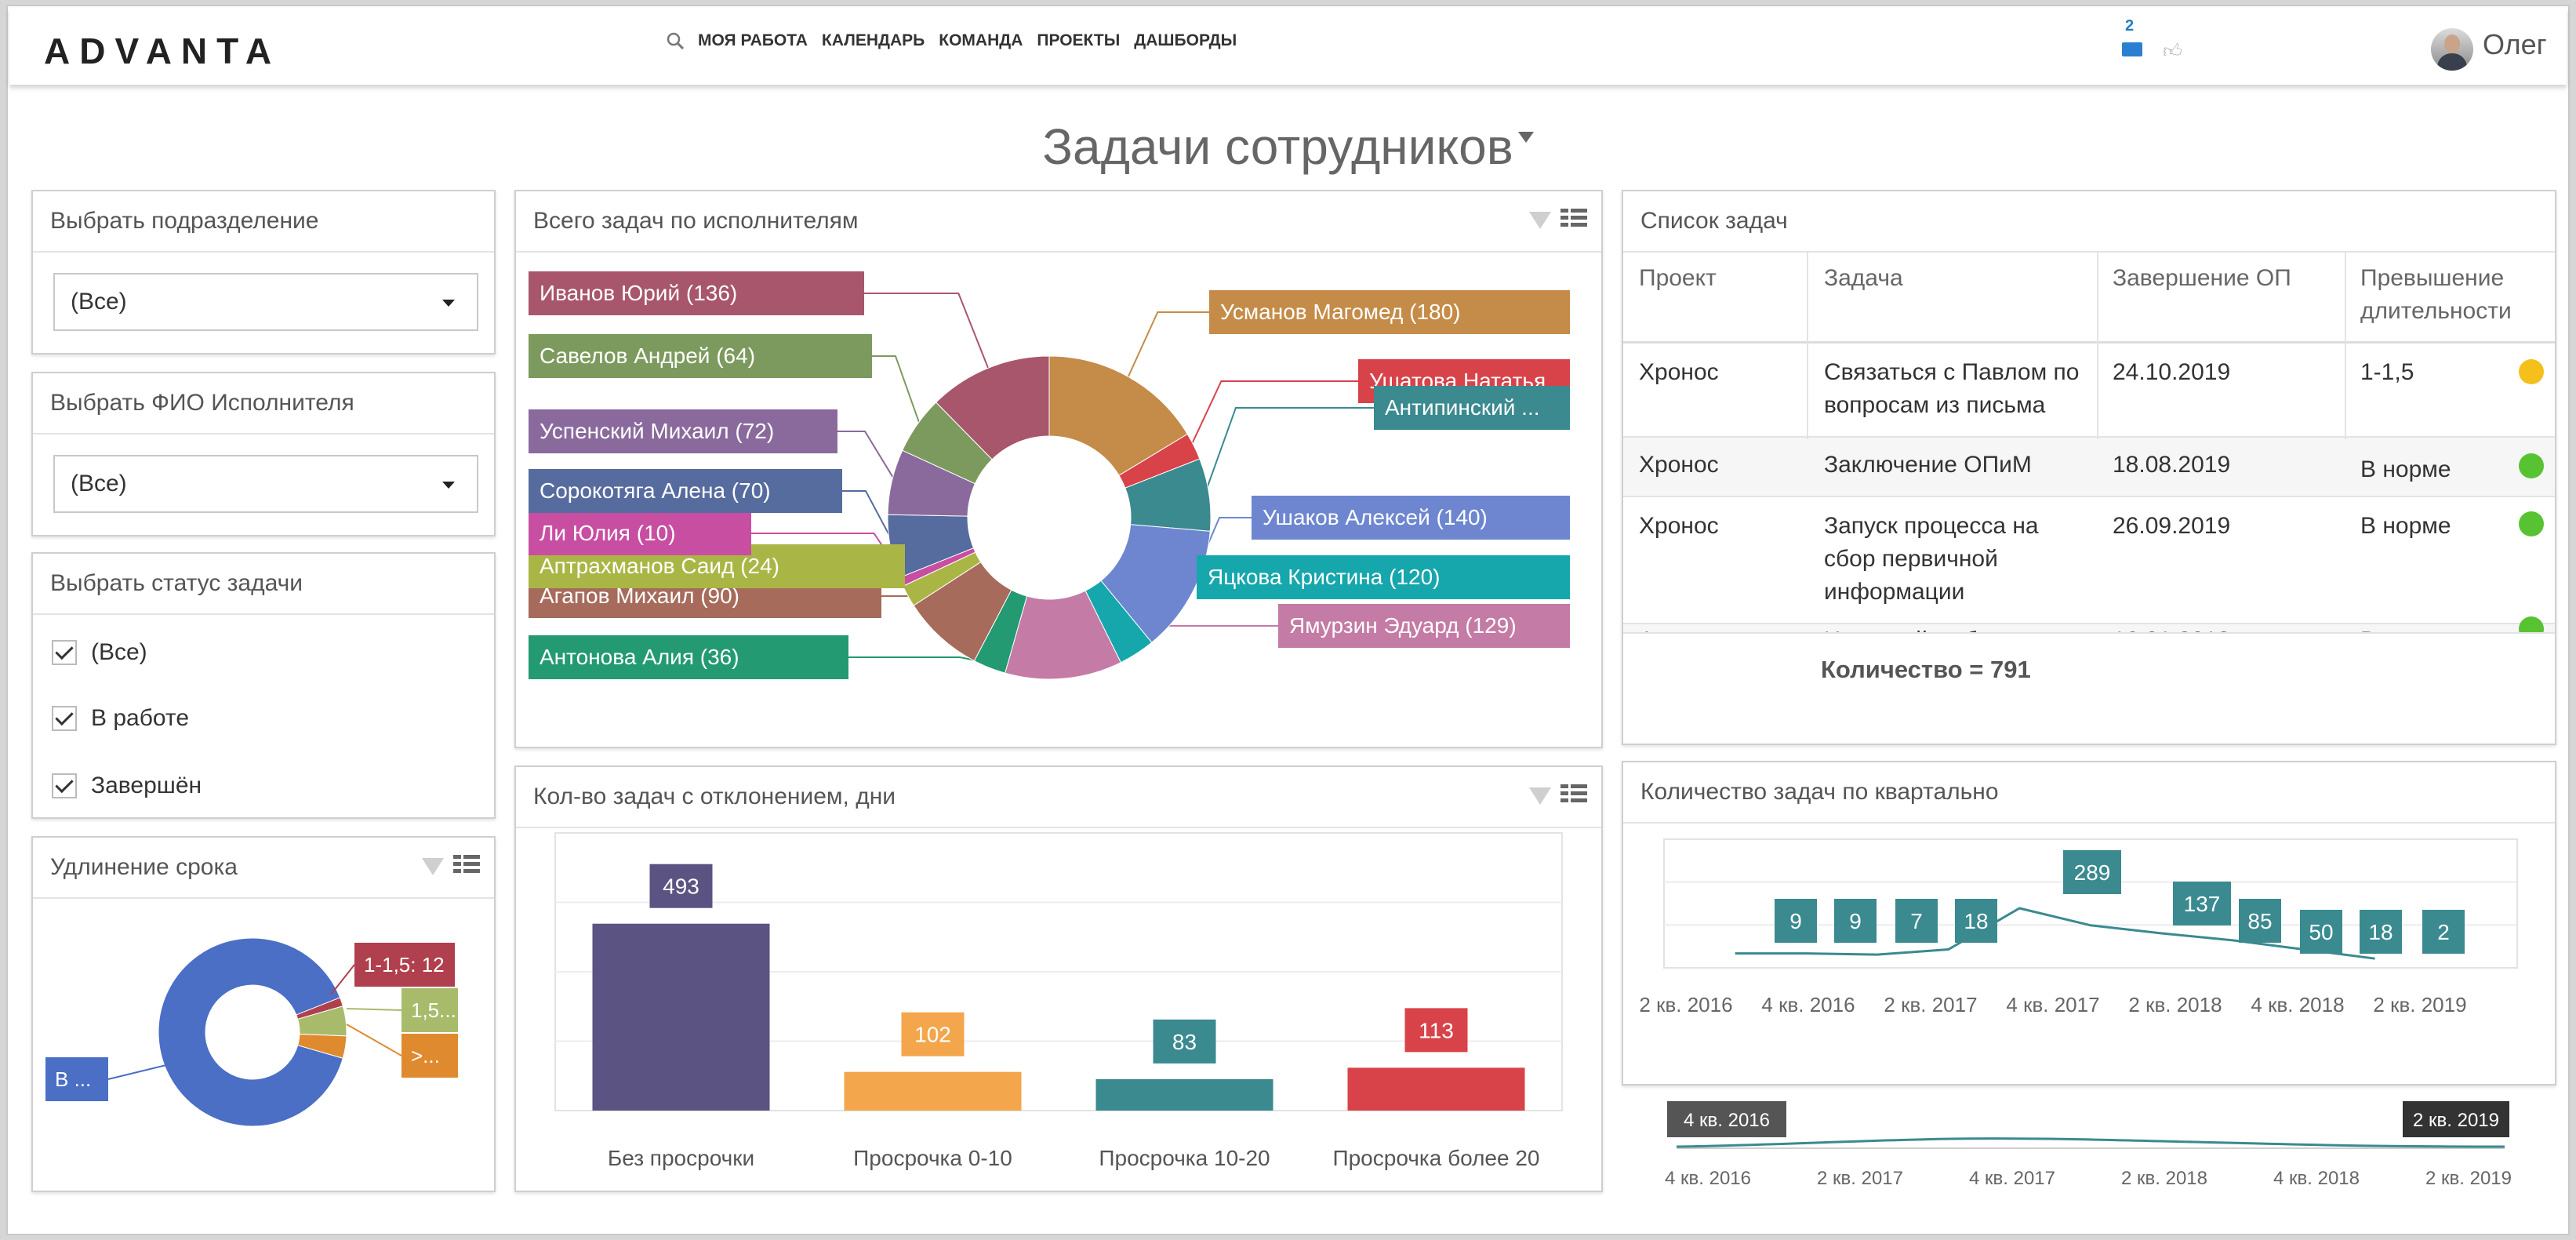 The image size is (2576, 1240). What do you see at coordinates (2468, 1178) in the screenshot?
I see `range-tick-label: 2 кв. 2019` at bounding box center [2468, 1178].